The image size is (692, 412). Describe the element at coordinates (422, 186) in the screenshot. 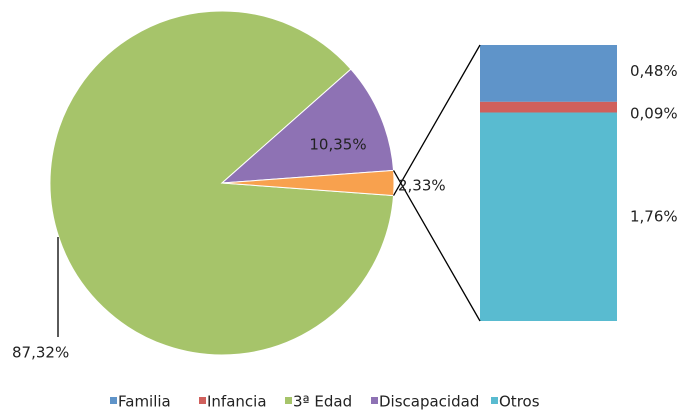

I see `pie-value-label: 2,33%` at that location.